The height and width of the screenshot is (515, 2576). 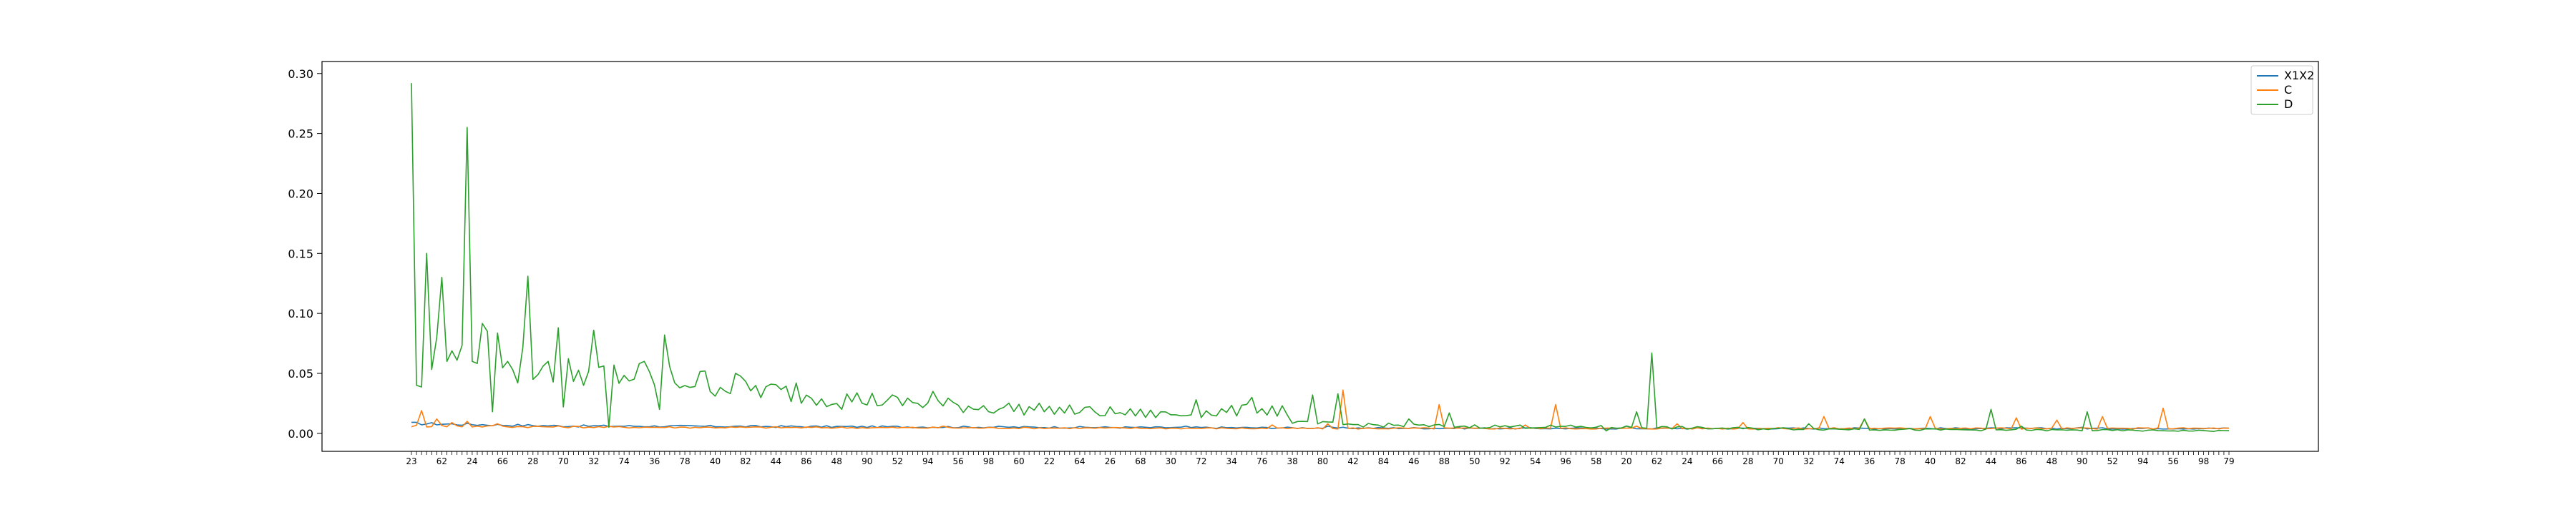 What do you see at coordinates (1566, 461) in the screenshot?
I see `x-tick-label: 96` at bounding box center [1566, 461].